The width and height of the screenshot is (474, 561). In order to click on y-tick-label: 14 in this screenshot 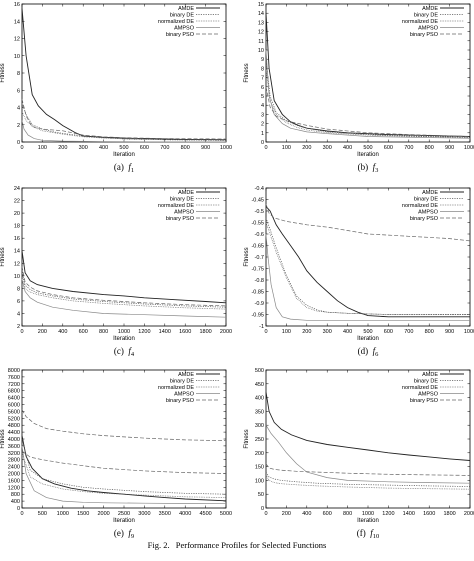, I will do `click(17, 252)`.